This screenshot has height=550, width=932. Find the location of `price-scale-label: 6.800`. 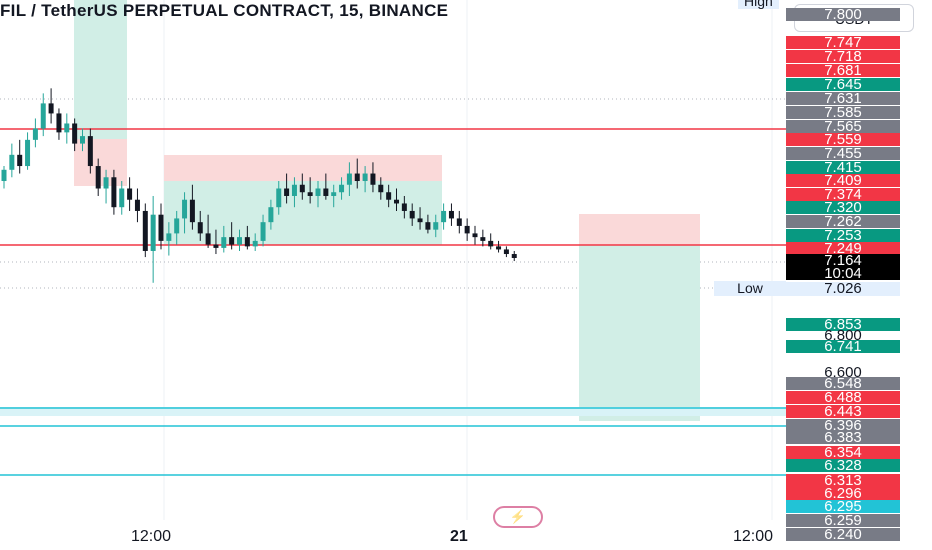

price-scale-label: 6.800 is located at coordinates (843, 335).